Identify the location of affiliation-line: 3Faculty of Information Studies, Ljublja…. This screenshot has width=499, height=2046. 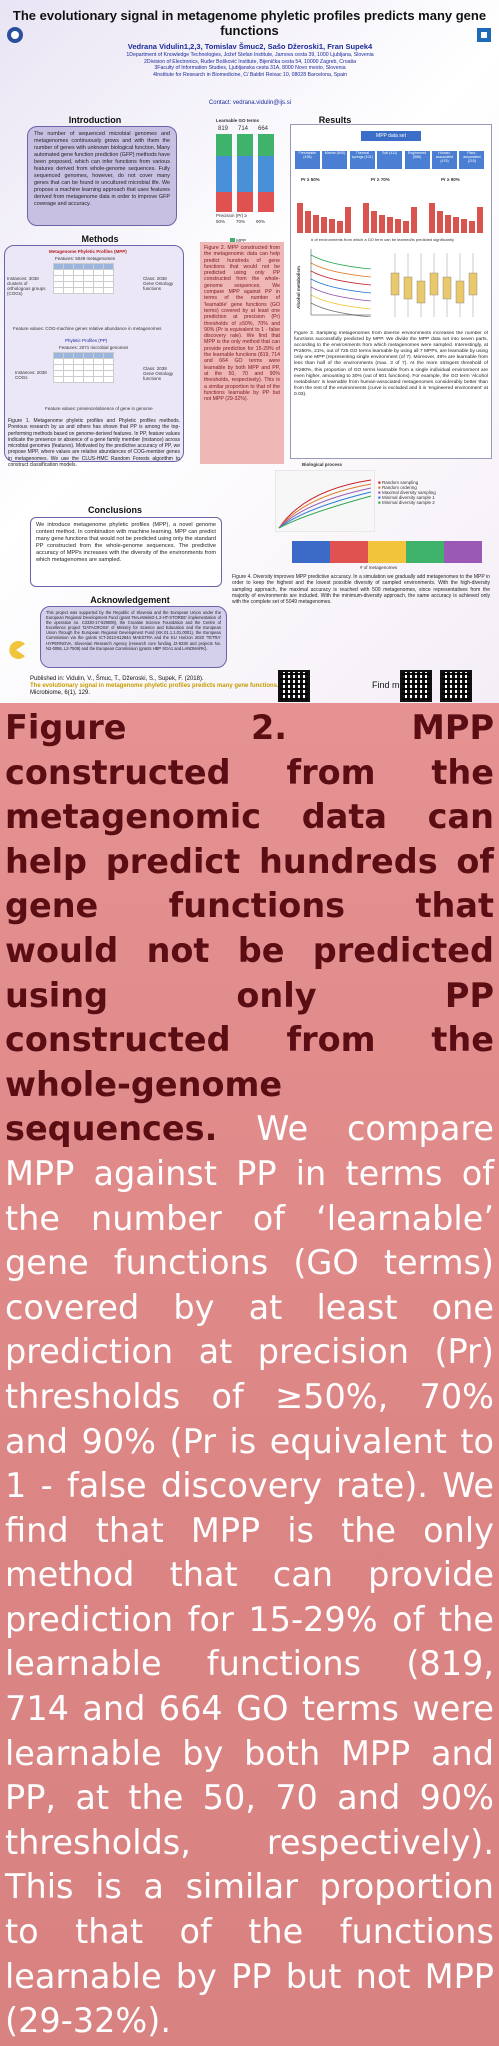
(250, 68).